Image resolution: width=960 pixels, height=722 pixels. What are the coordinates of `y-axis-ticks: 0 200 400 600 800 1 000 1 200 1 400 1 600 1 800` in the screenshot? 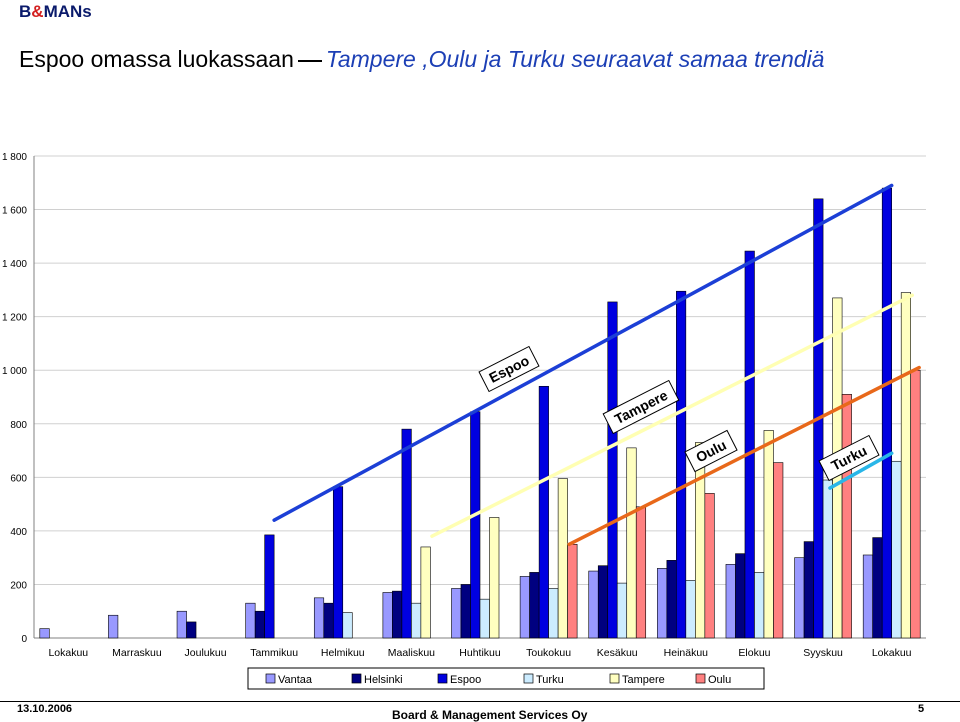 It's located at (14, 398).